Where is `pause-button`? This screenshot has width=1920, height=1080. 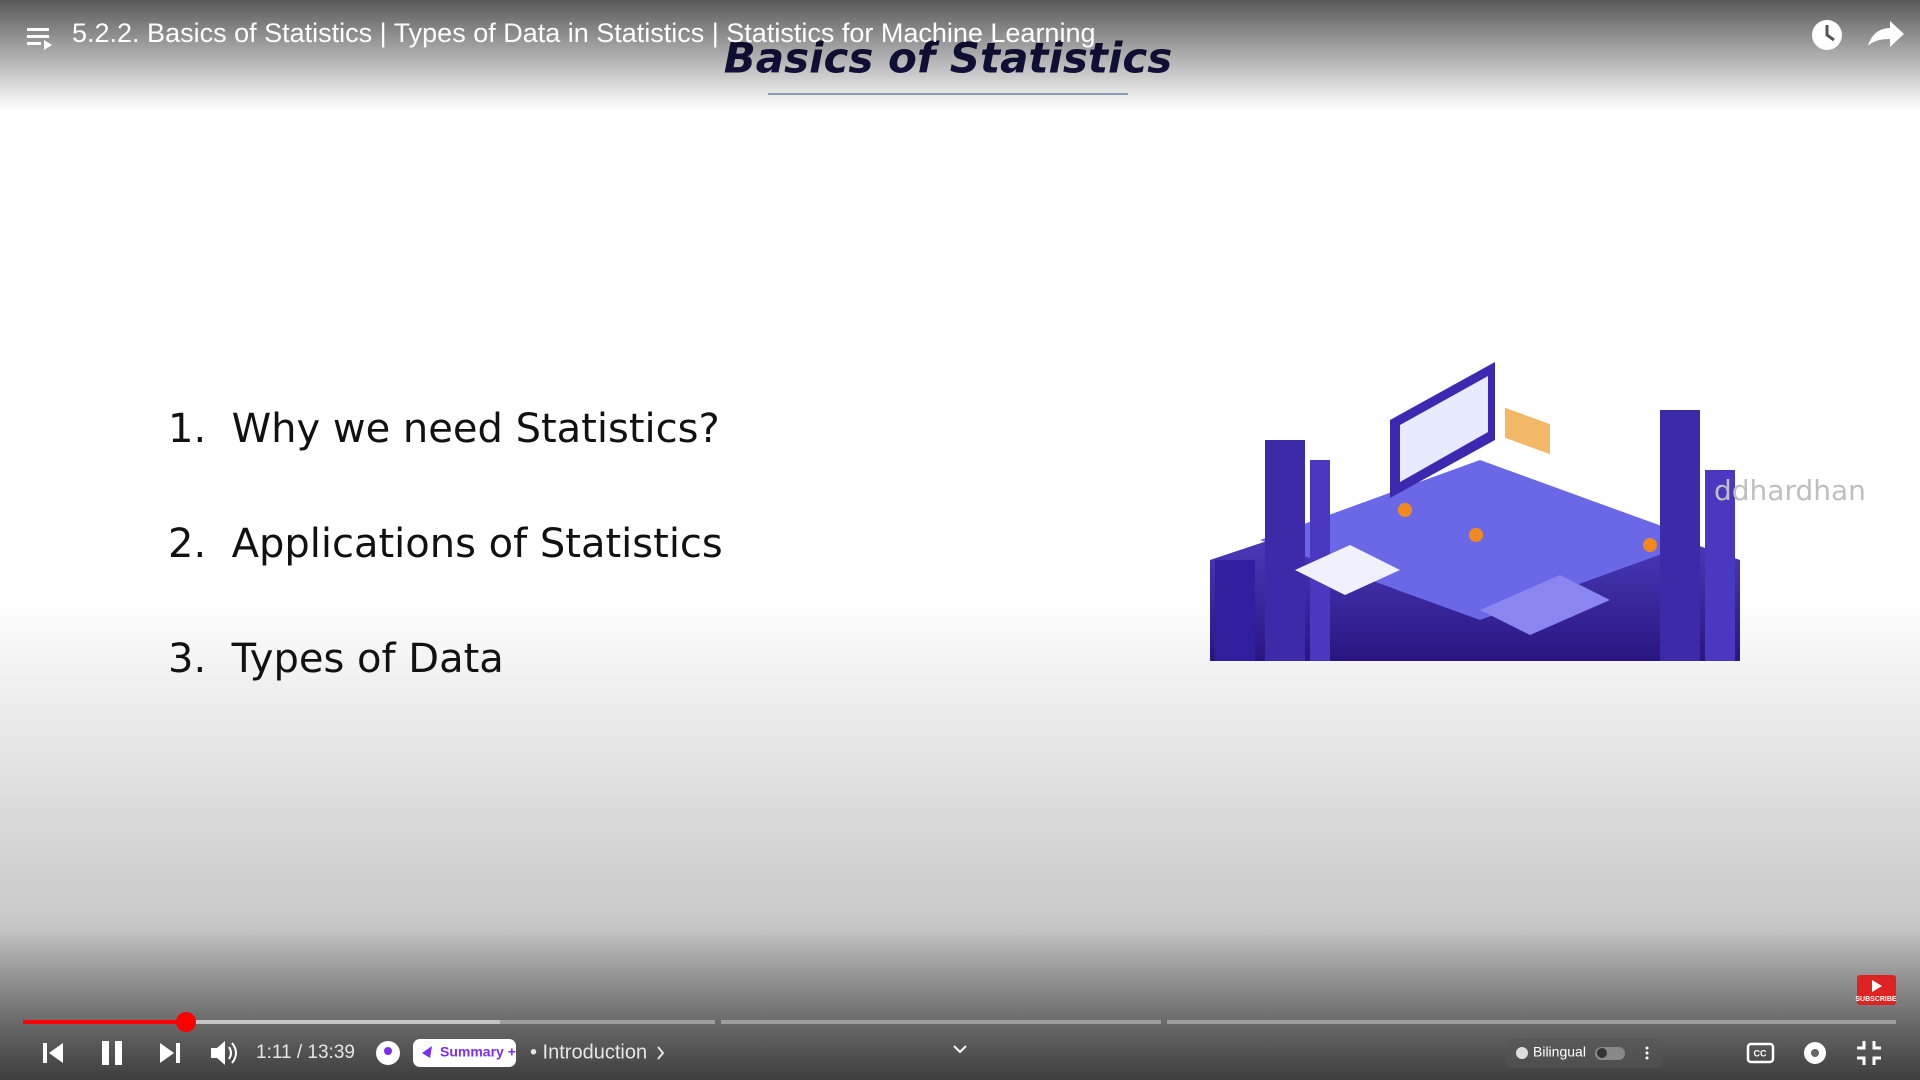 pause-button is located at coordinates (112, 1053).